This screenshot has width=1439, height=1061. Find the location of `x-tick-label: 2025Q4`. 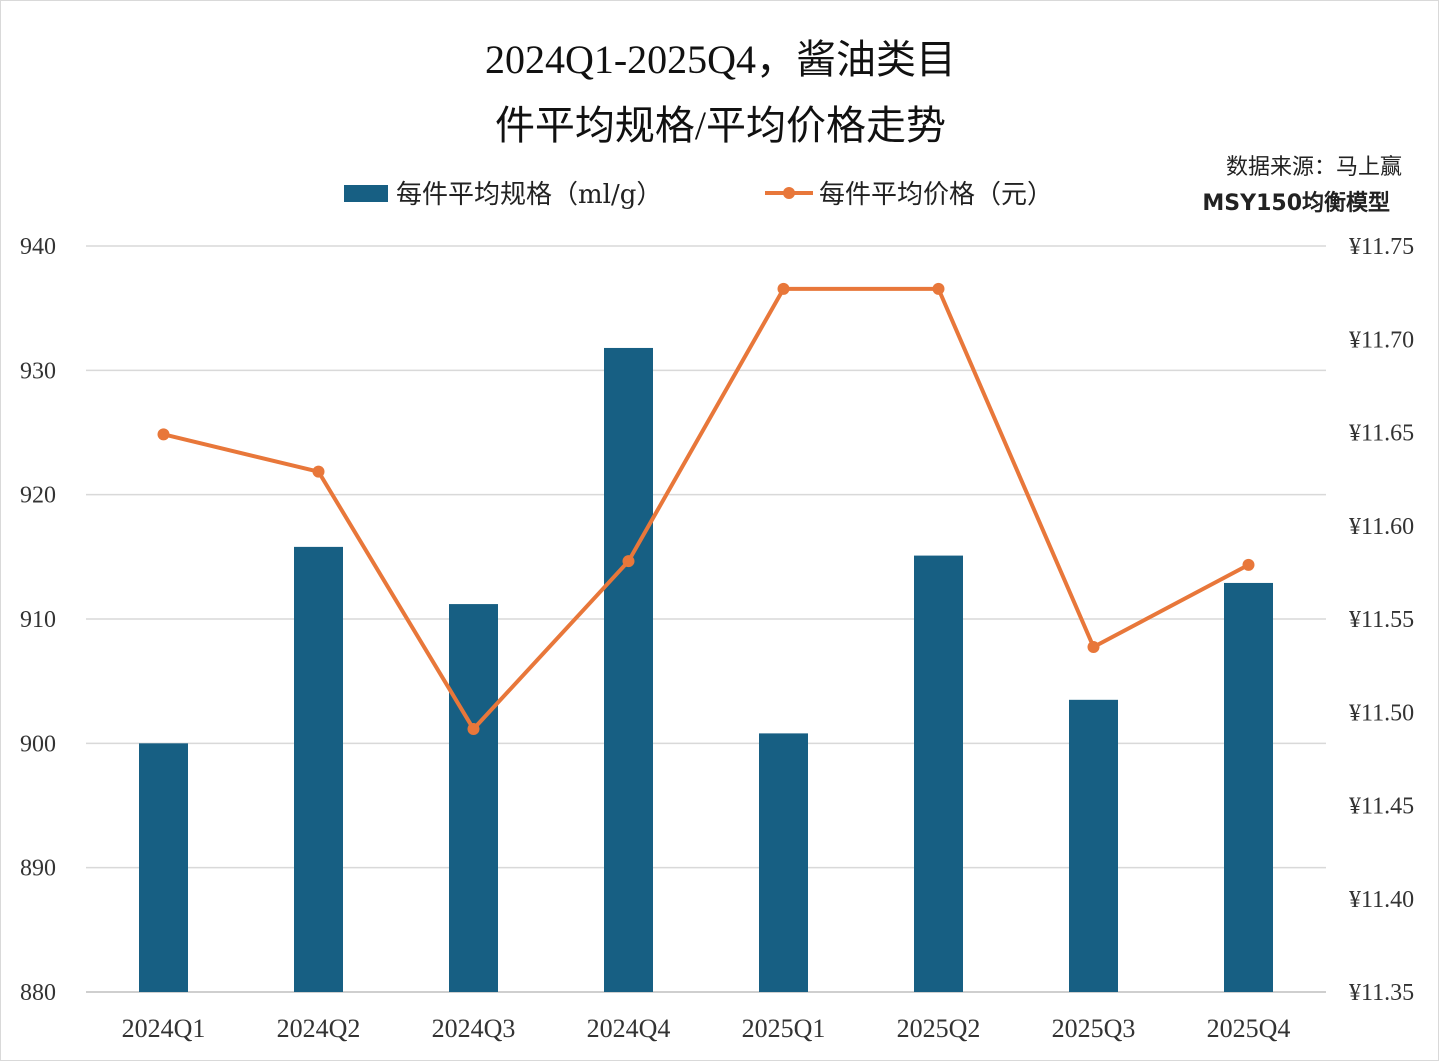

x-tick-label: 2025Q4 is located at coordinates (1249, 1028).